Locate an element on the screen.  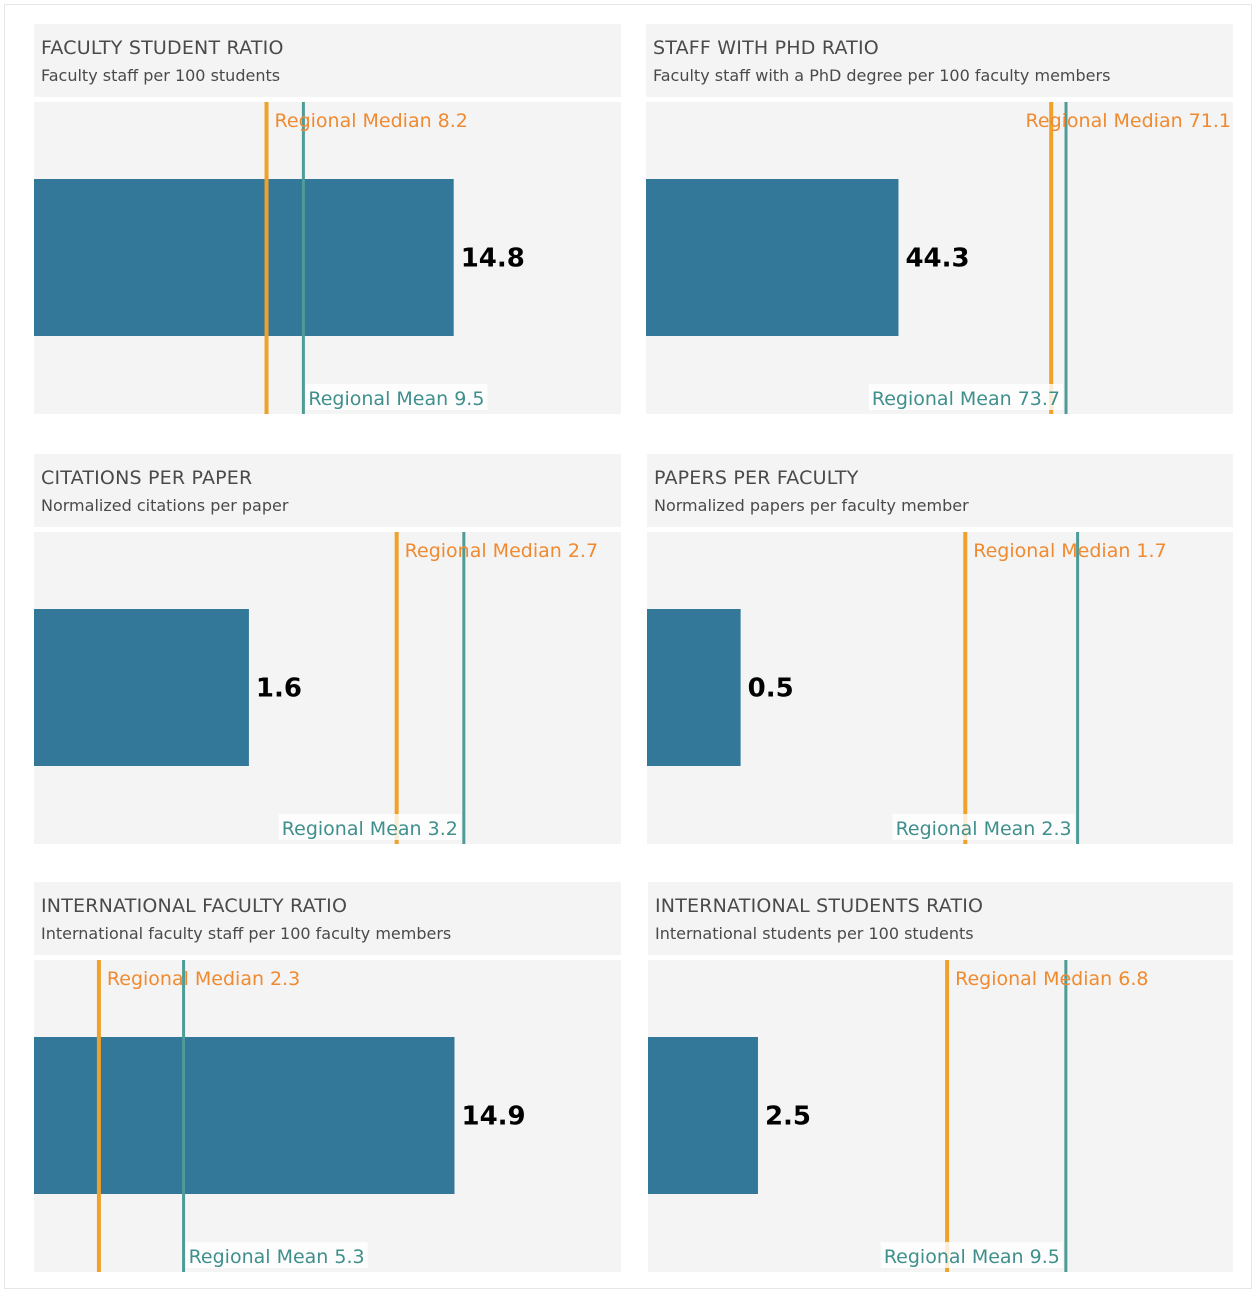
bar-chart-svg: 14.8 Regional Median 8.2 Regional Mean 9.5 is located at coordinates (279, 258).